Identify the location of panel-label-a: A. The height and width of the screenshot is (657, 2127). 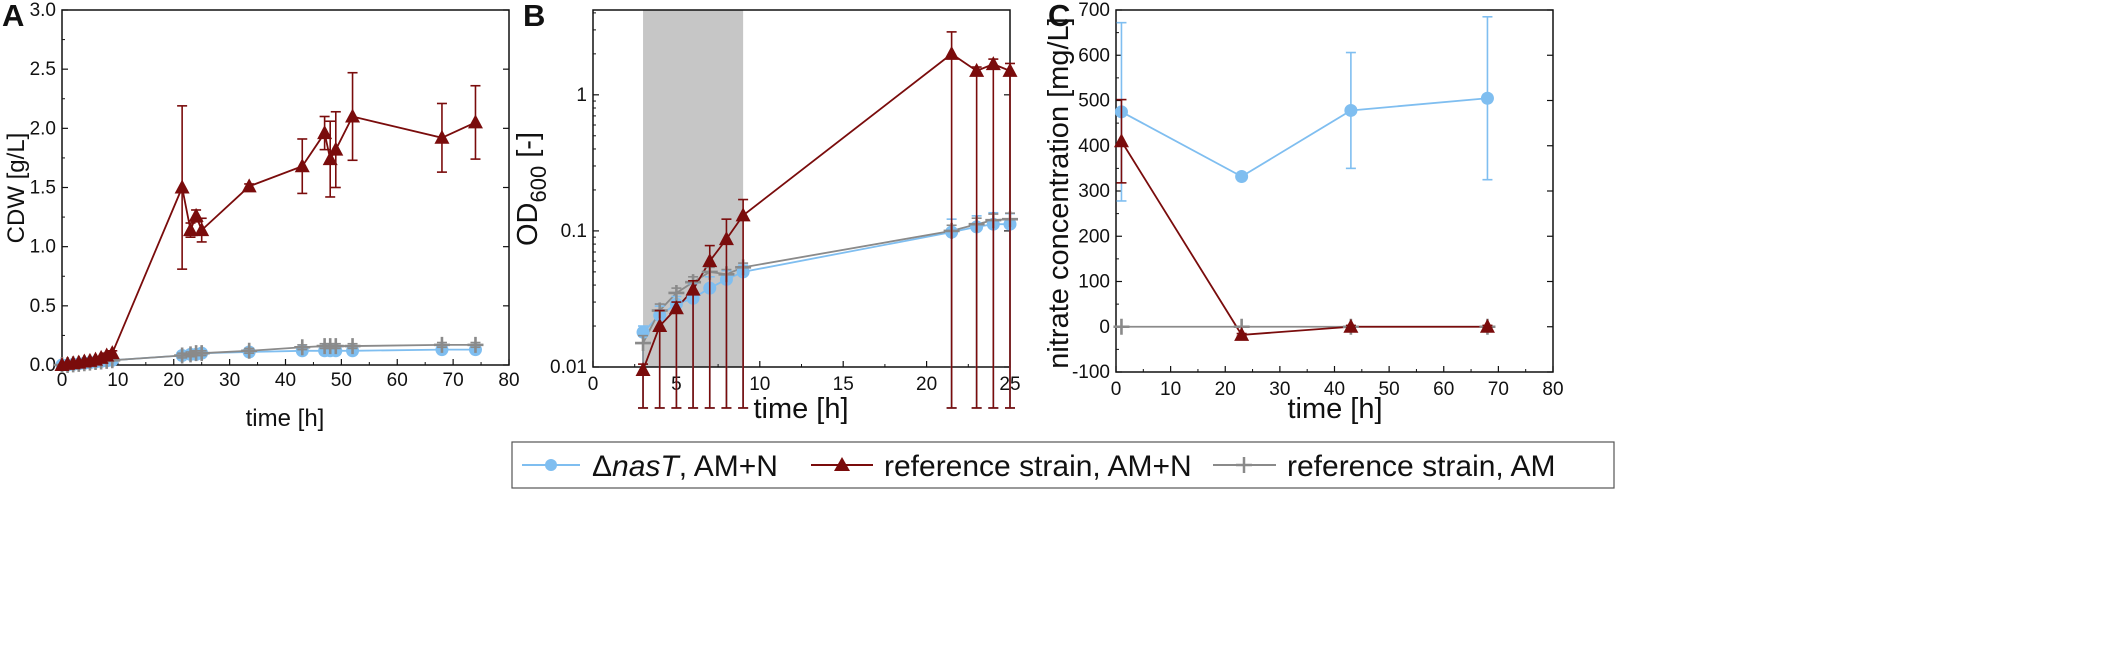
(13, 16).